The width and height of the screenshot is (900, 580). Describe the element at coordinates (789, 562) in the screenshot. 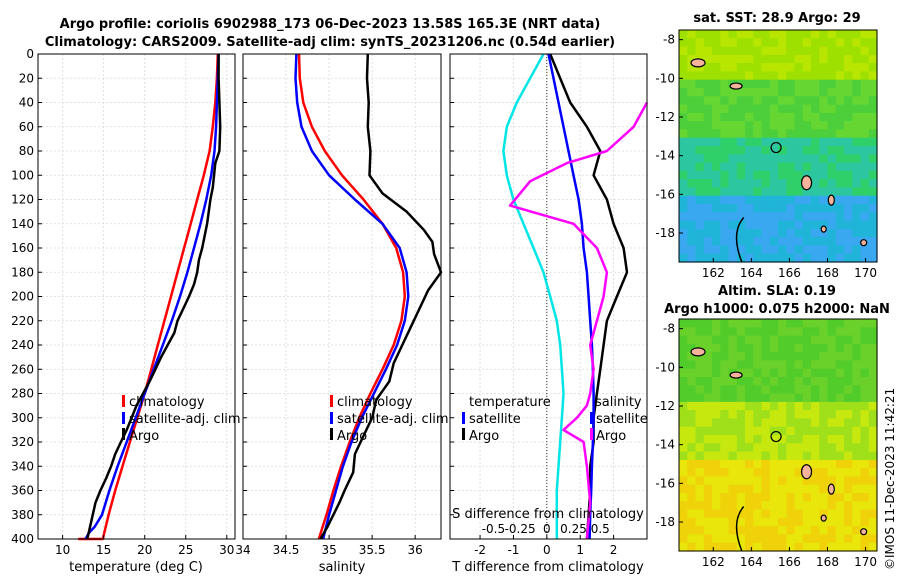

I see `map-x-tick-label: 166` at that location.